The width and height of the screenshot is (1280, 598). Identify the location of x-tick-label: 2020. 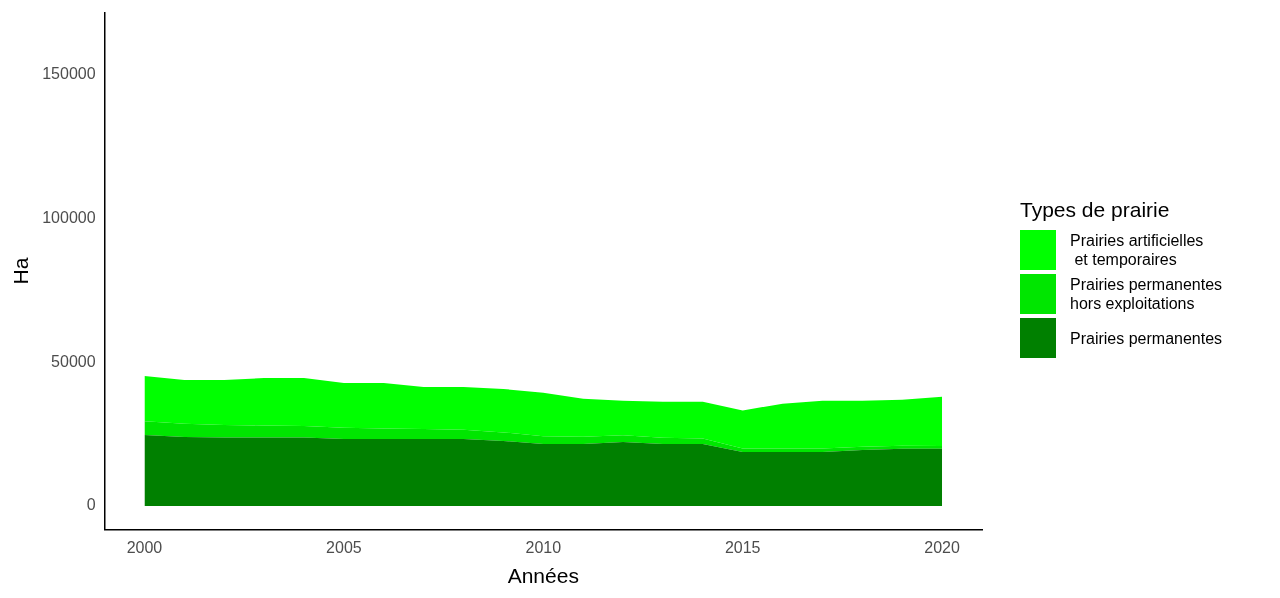
(942, 547).